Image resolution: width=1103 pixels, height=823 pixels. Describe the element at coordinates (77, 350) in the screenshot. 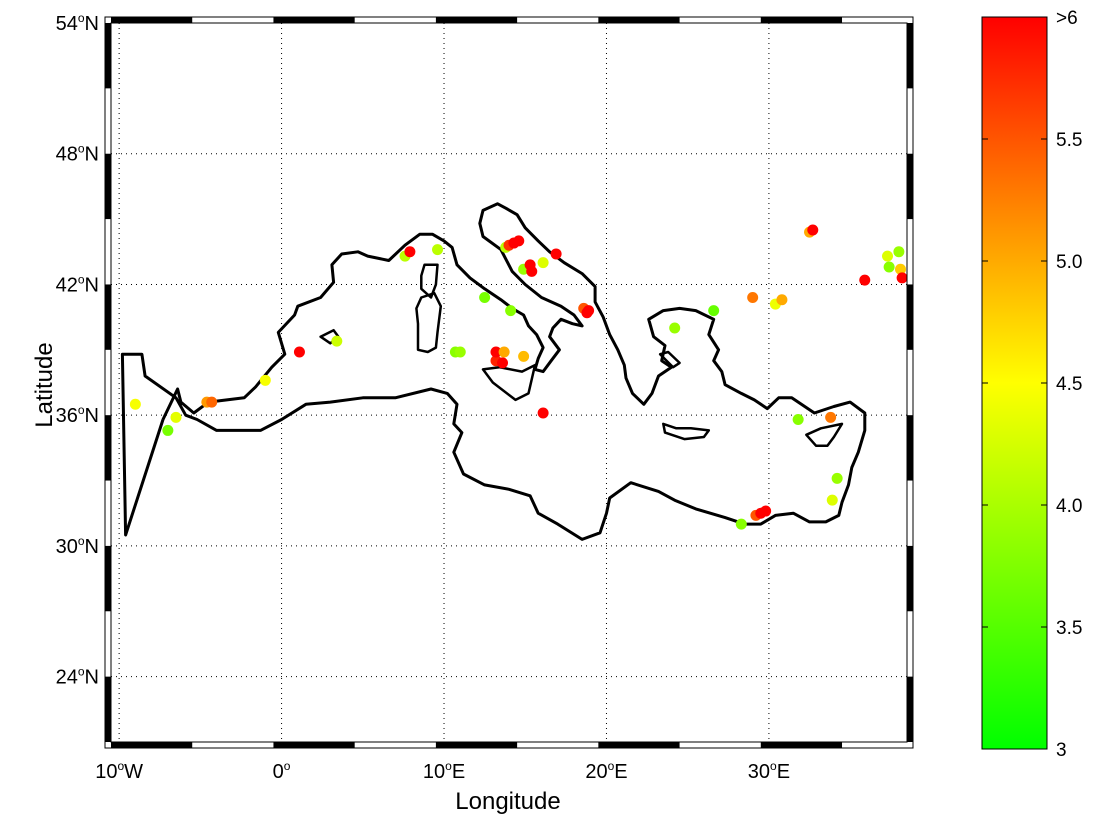

I see `y-tick-labels: 24oN 30oN 36oN 42oN 48oN 54oN` at that location.